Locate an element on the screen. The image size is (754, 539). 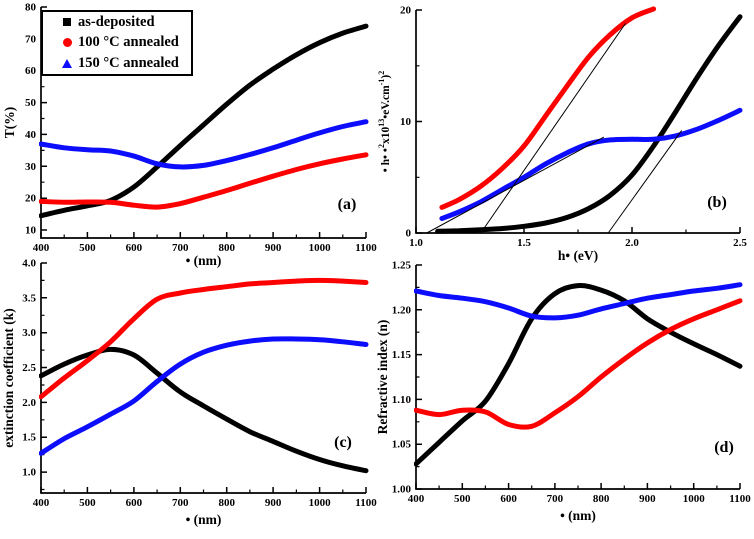
panel-letter-b: (b) is located at coordinates (717, 202).